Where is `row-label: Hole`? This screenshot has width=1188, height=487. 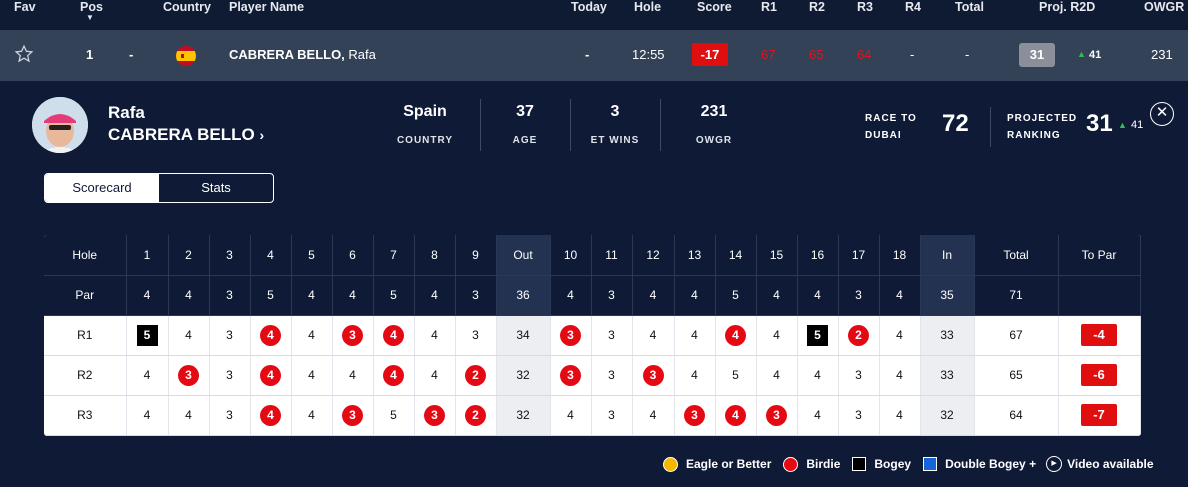 row-label: Hole is located at coordinates (85, 255).